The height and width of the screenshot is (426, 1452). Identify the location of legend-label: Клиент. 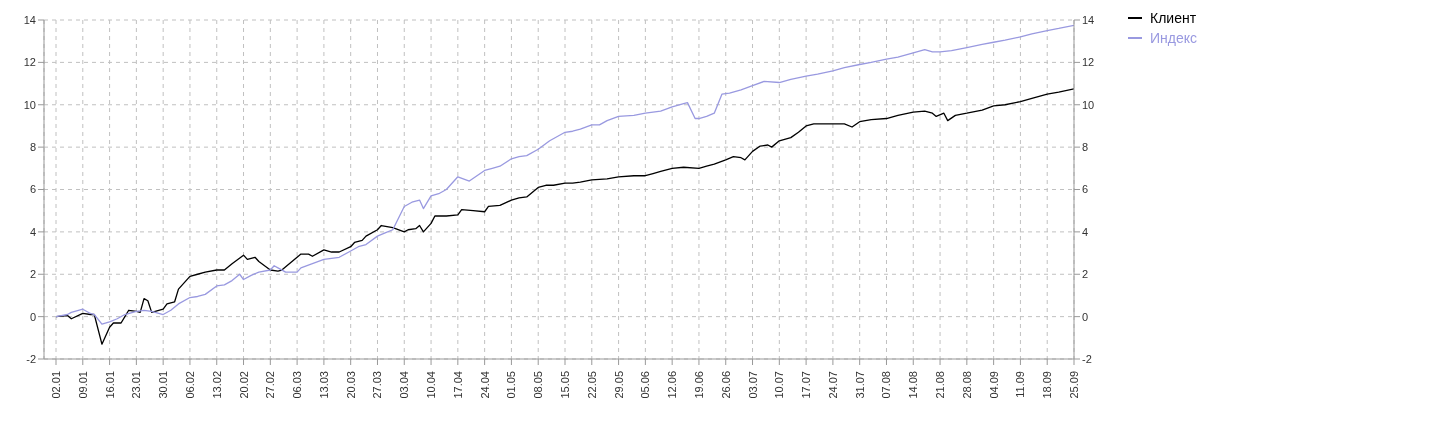
(1173, 18).